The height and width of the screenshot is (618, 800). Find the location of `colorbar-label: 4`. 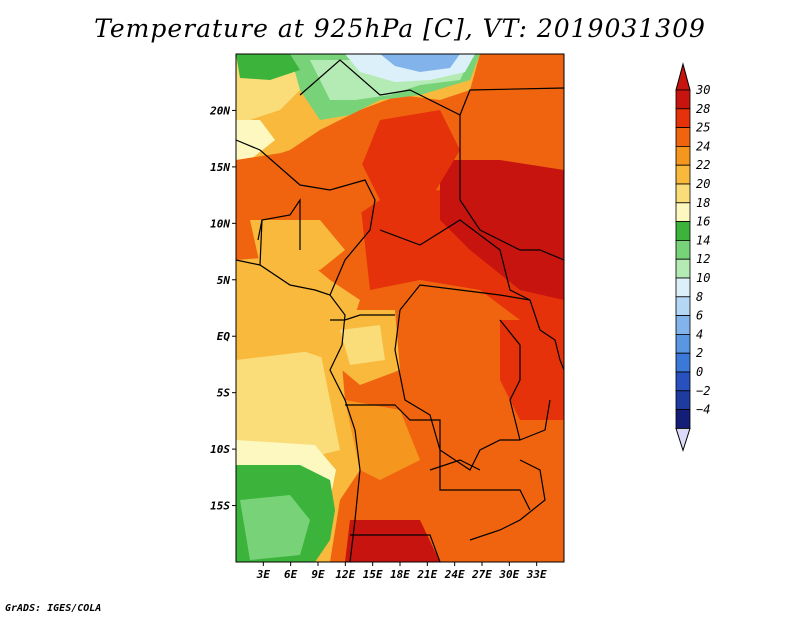

colorbar-label: 4 is located at coordinates (699, 334).